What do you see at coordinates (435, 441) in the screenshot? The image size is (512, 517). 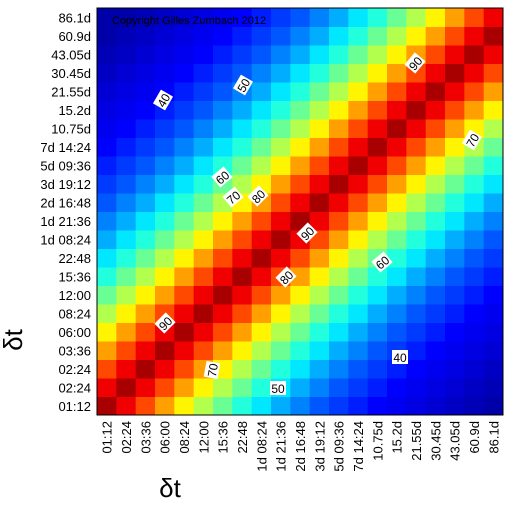 I see `x-tick-label: 30.45d` at bounding box center [435, 441].